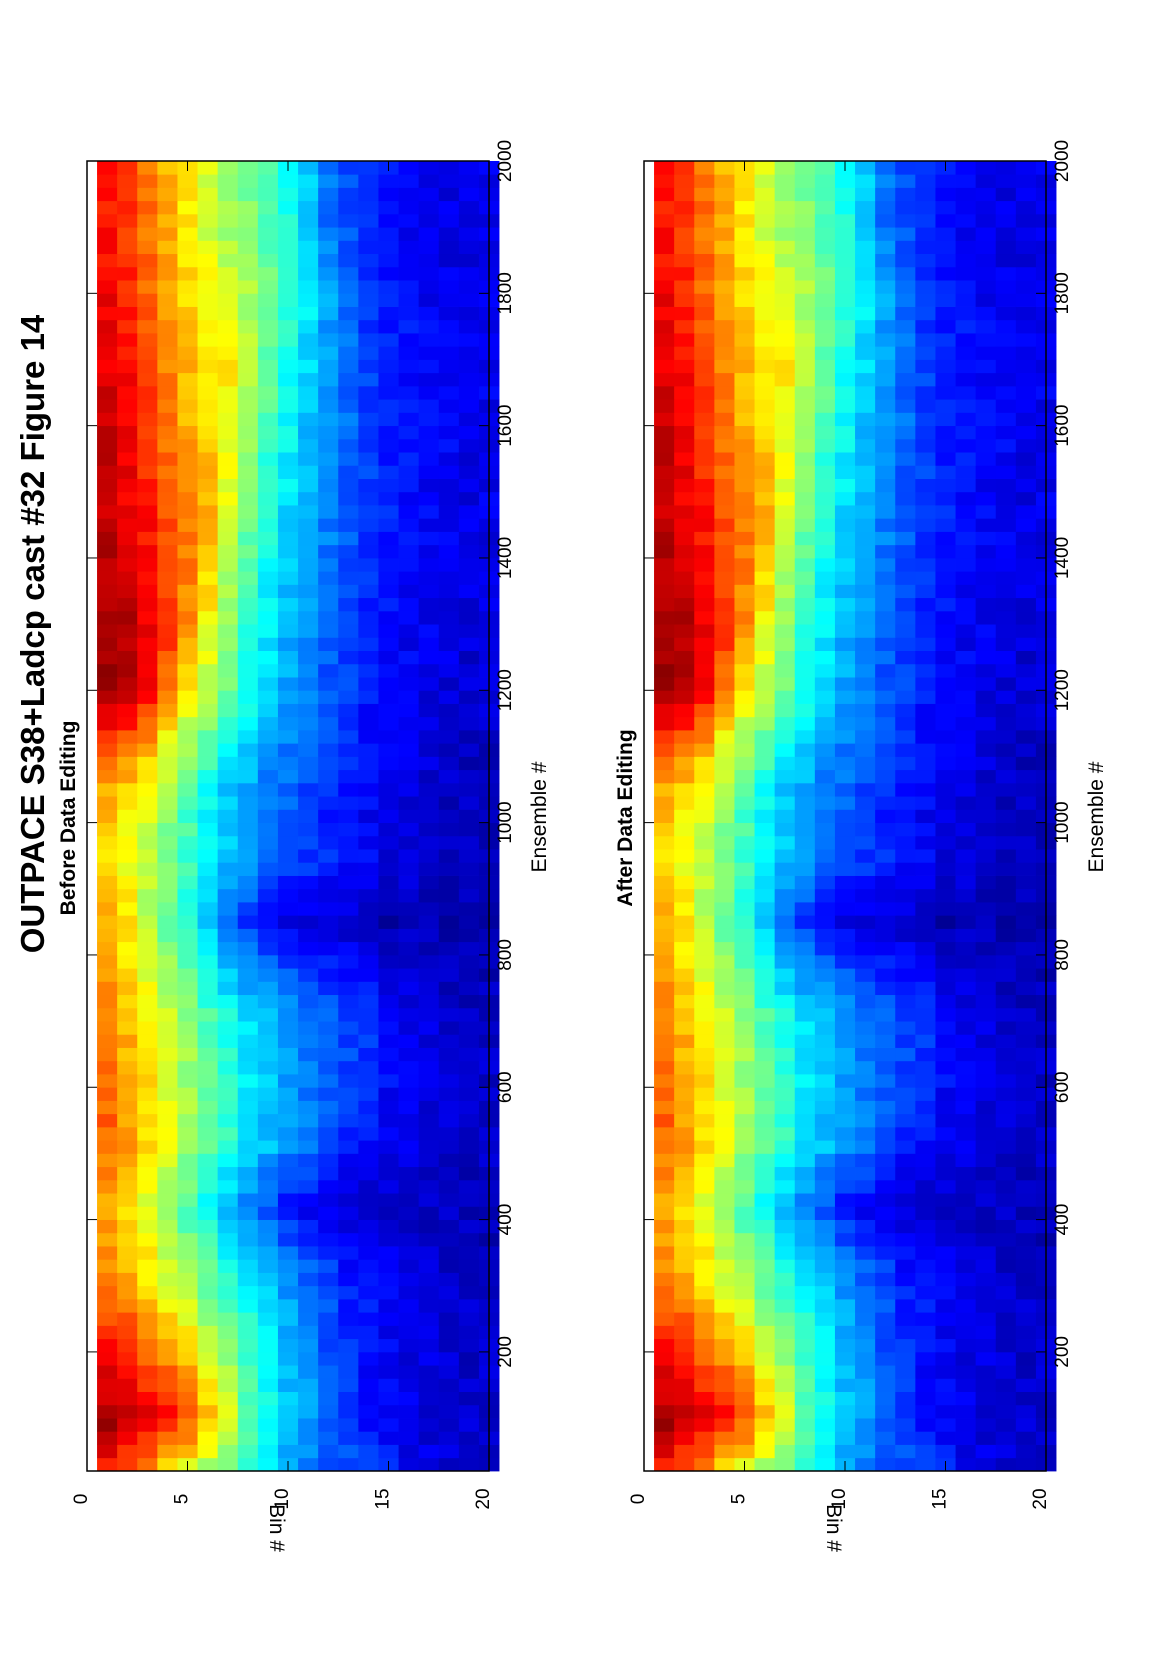 The height and width of the screenshot is (1679, 1165). Describe the element at coordinates (1062, 822) in the screenshot. I see `x-tick-label: 1000` at that location.